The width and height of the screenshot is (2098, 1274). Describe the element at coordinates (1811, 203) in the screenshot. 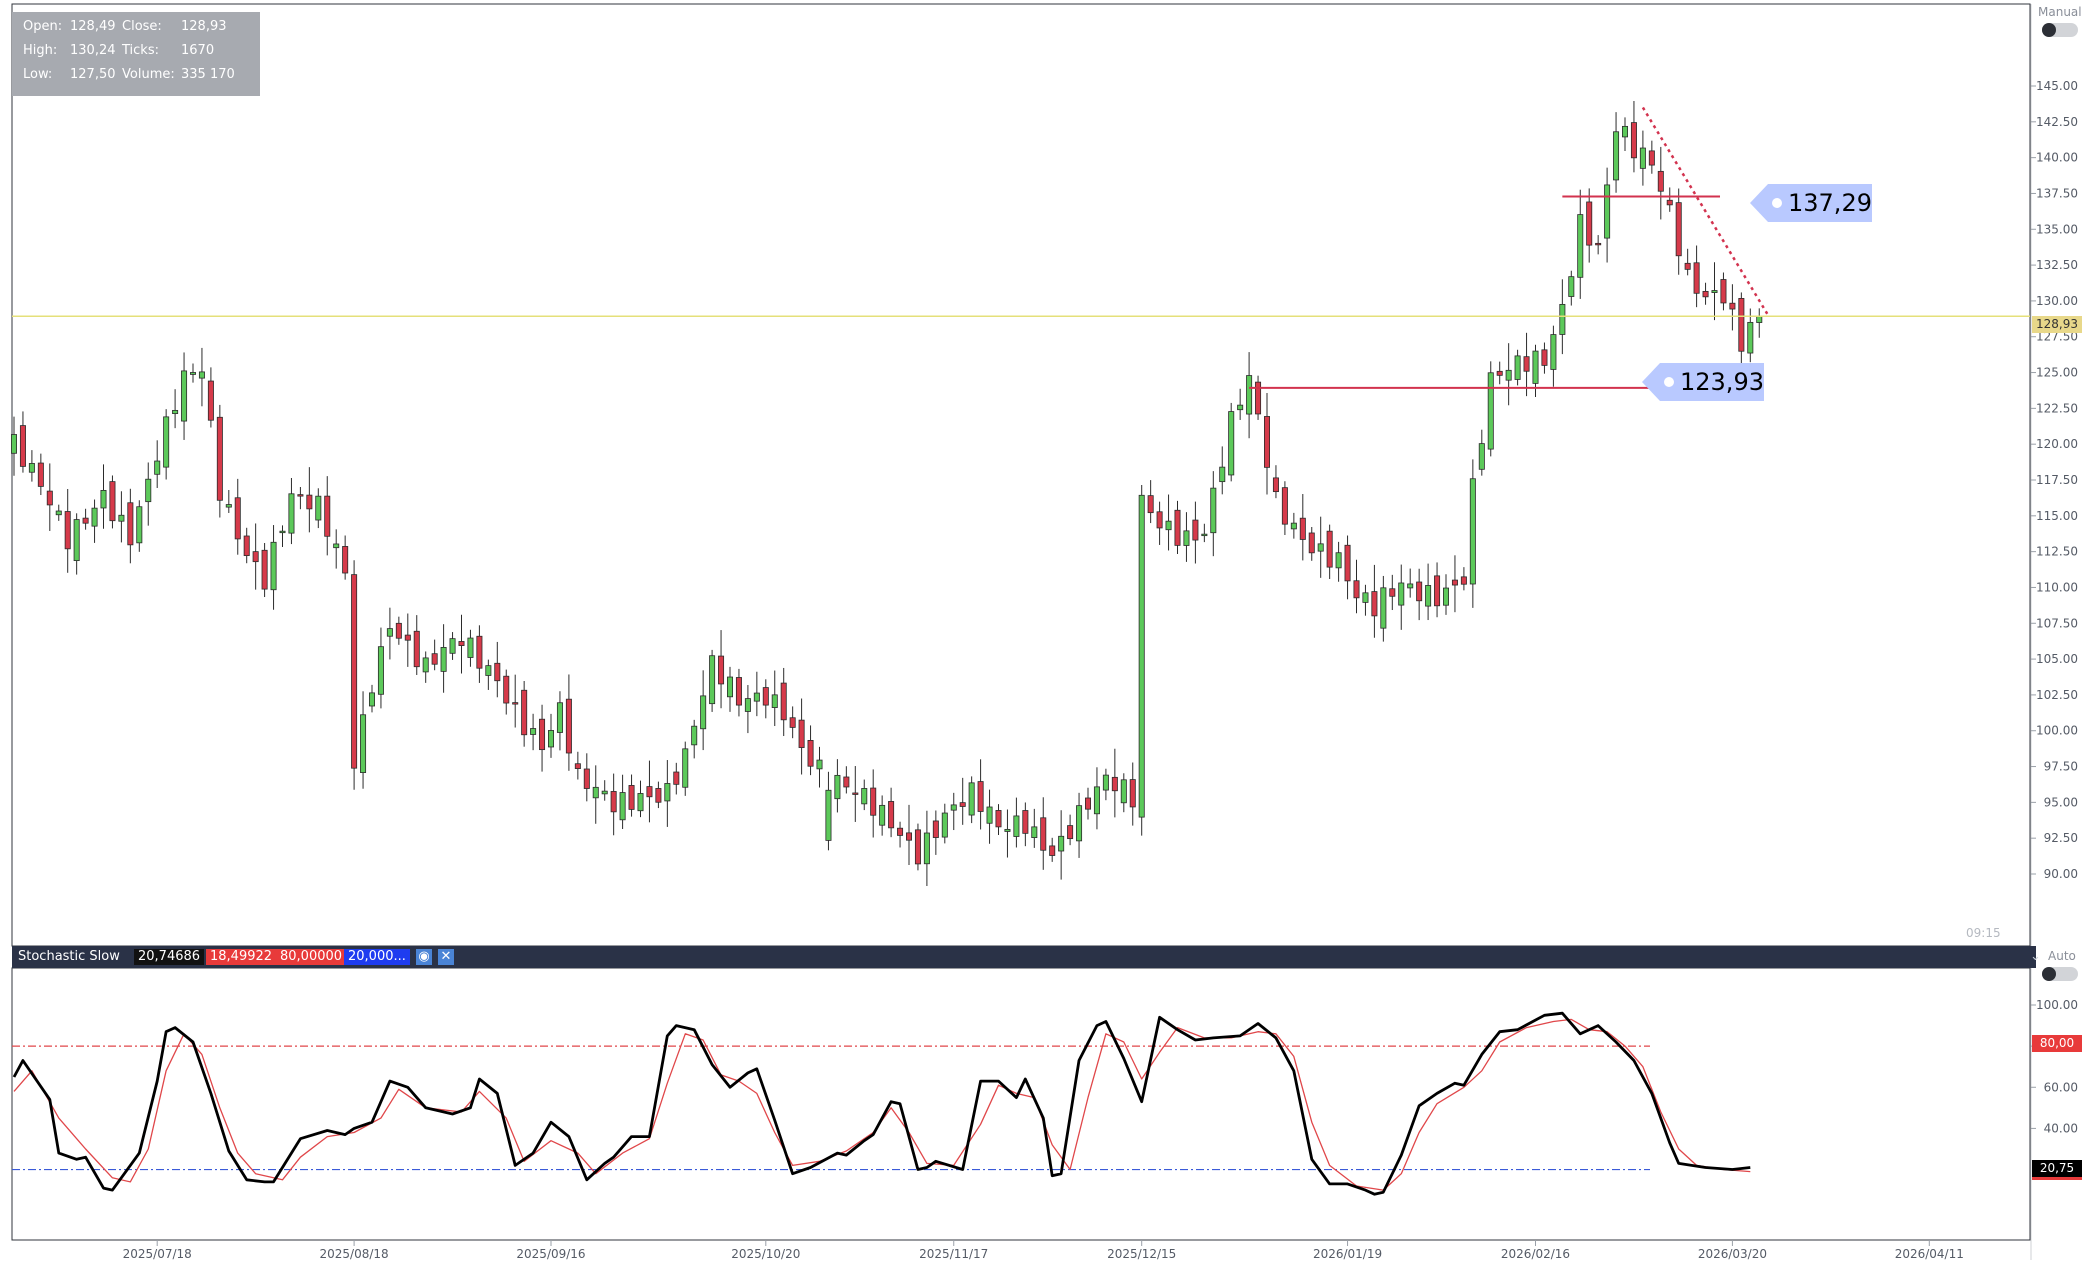

I see `upper-level-callout: 137,29` at that location.